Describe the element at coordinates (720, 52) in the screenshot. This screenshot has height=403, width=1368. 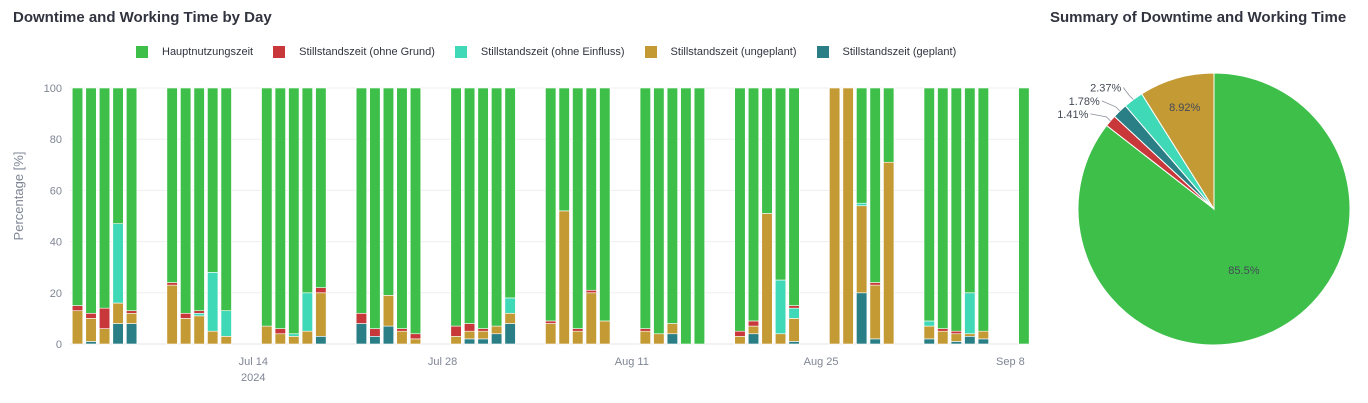
I see `legend-item-ungeplant: Stillstandszeit (ungeplant)` at that location.